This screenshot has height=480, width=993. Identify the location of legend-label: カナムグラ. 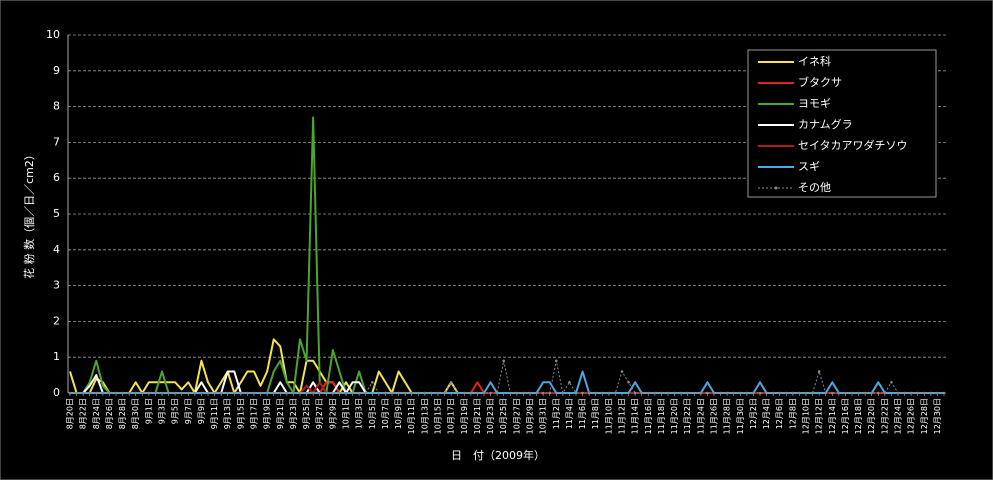
(825, 124).